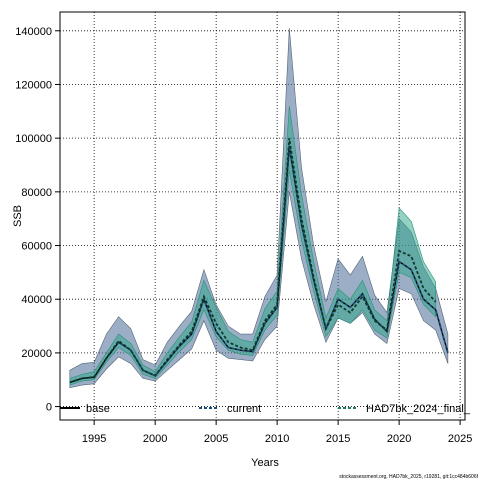  What do you see at coordinates (49, 408) in the screenshot?
I see `y-tick-label: 0` at bounding box center [49, 408].